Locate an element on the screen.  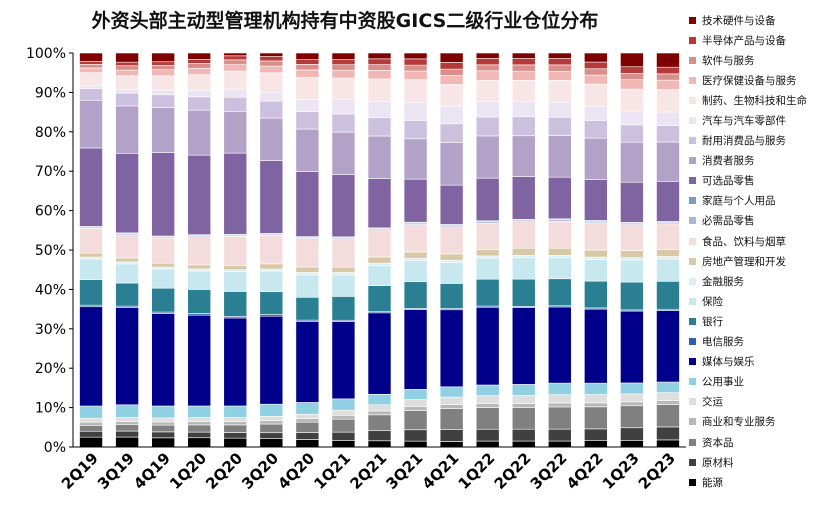
legend-item: 媒体与娱乐 is located at coordinates (759, 362).